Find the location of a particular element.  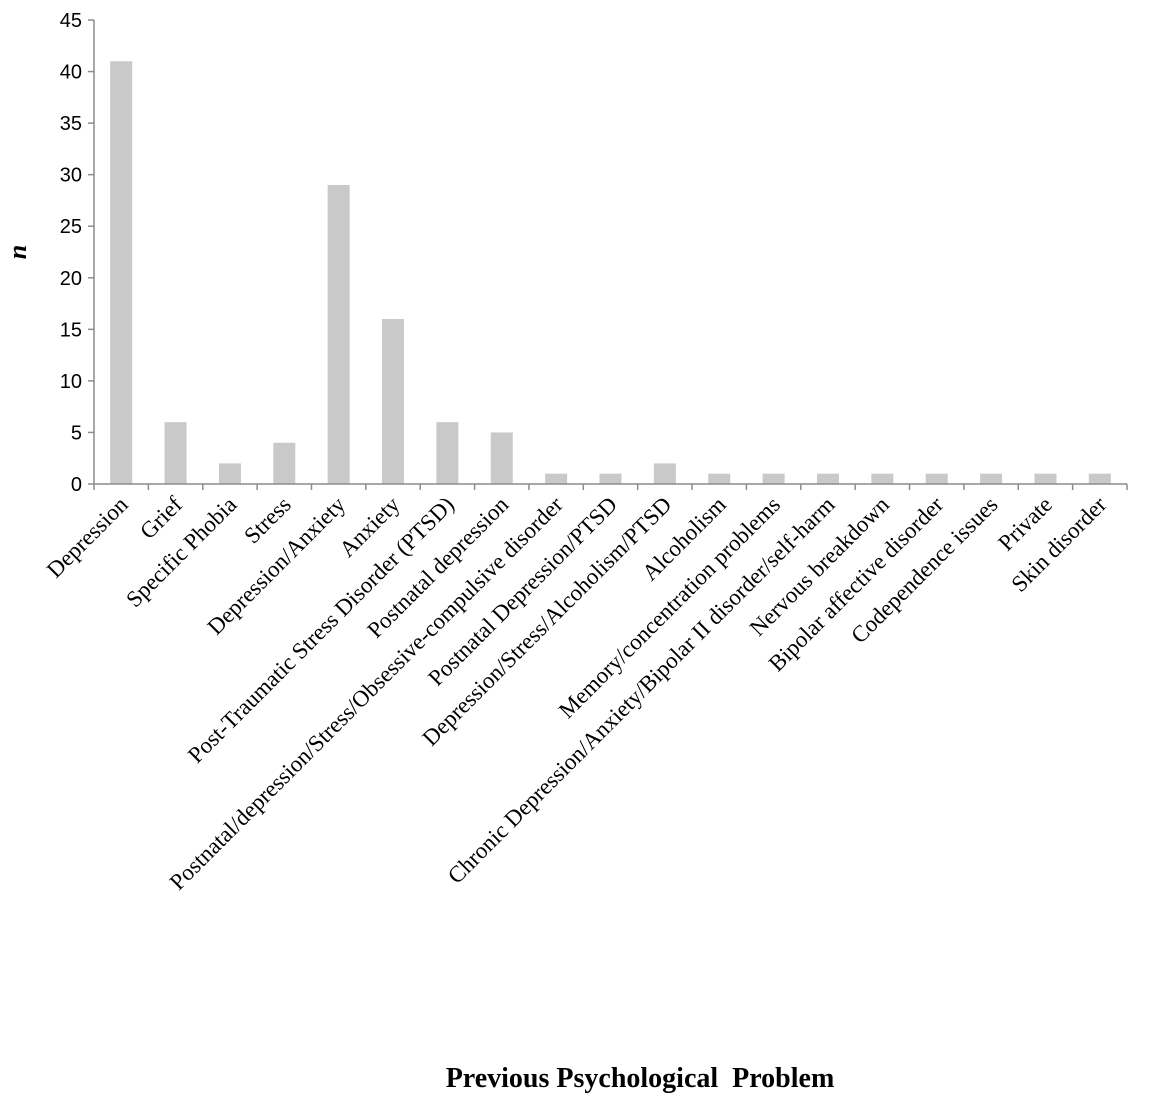

y-tick-label: 10 is located at coordinates (71, 382).